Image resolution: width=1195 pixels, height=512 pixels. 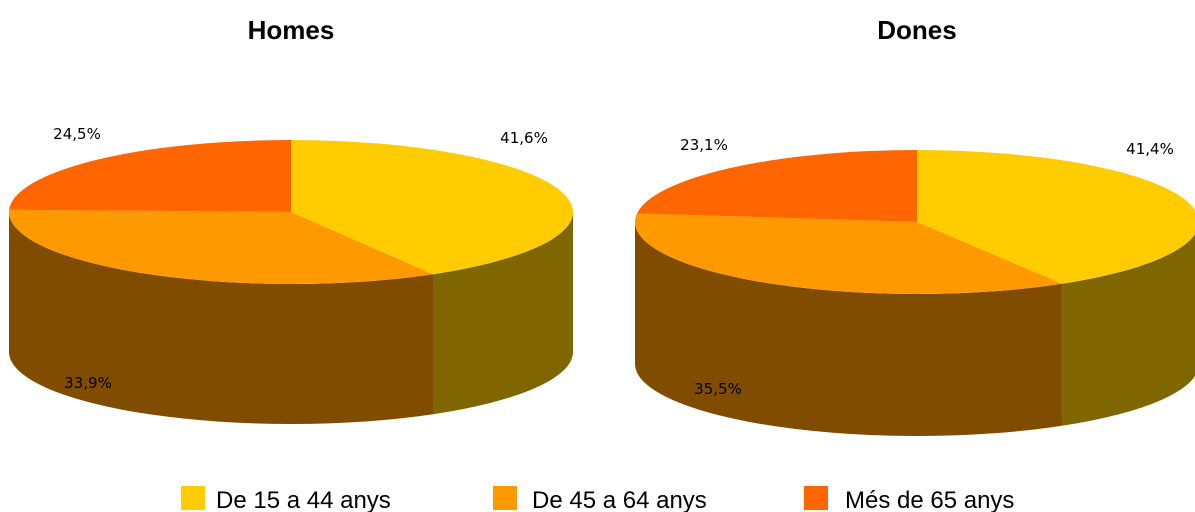 What do you see at coordinates (619, 499) in the screenshot?
I see `legend-label-45-64: De 45 a 64 anys` at bounding box center [619, 499].